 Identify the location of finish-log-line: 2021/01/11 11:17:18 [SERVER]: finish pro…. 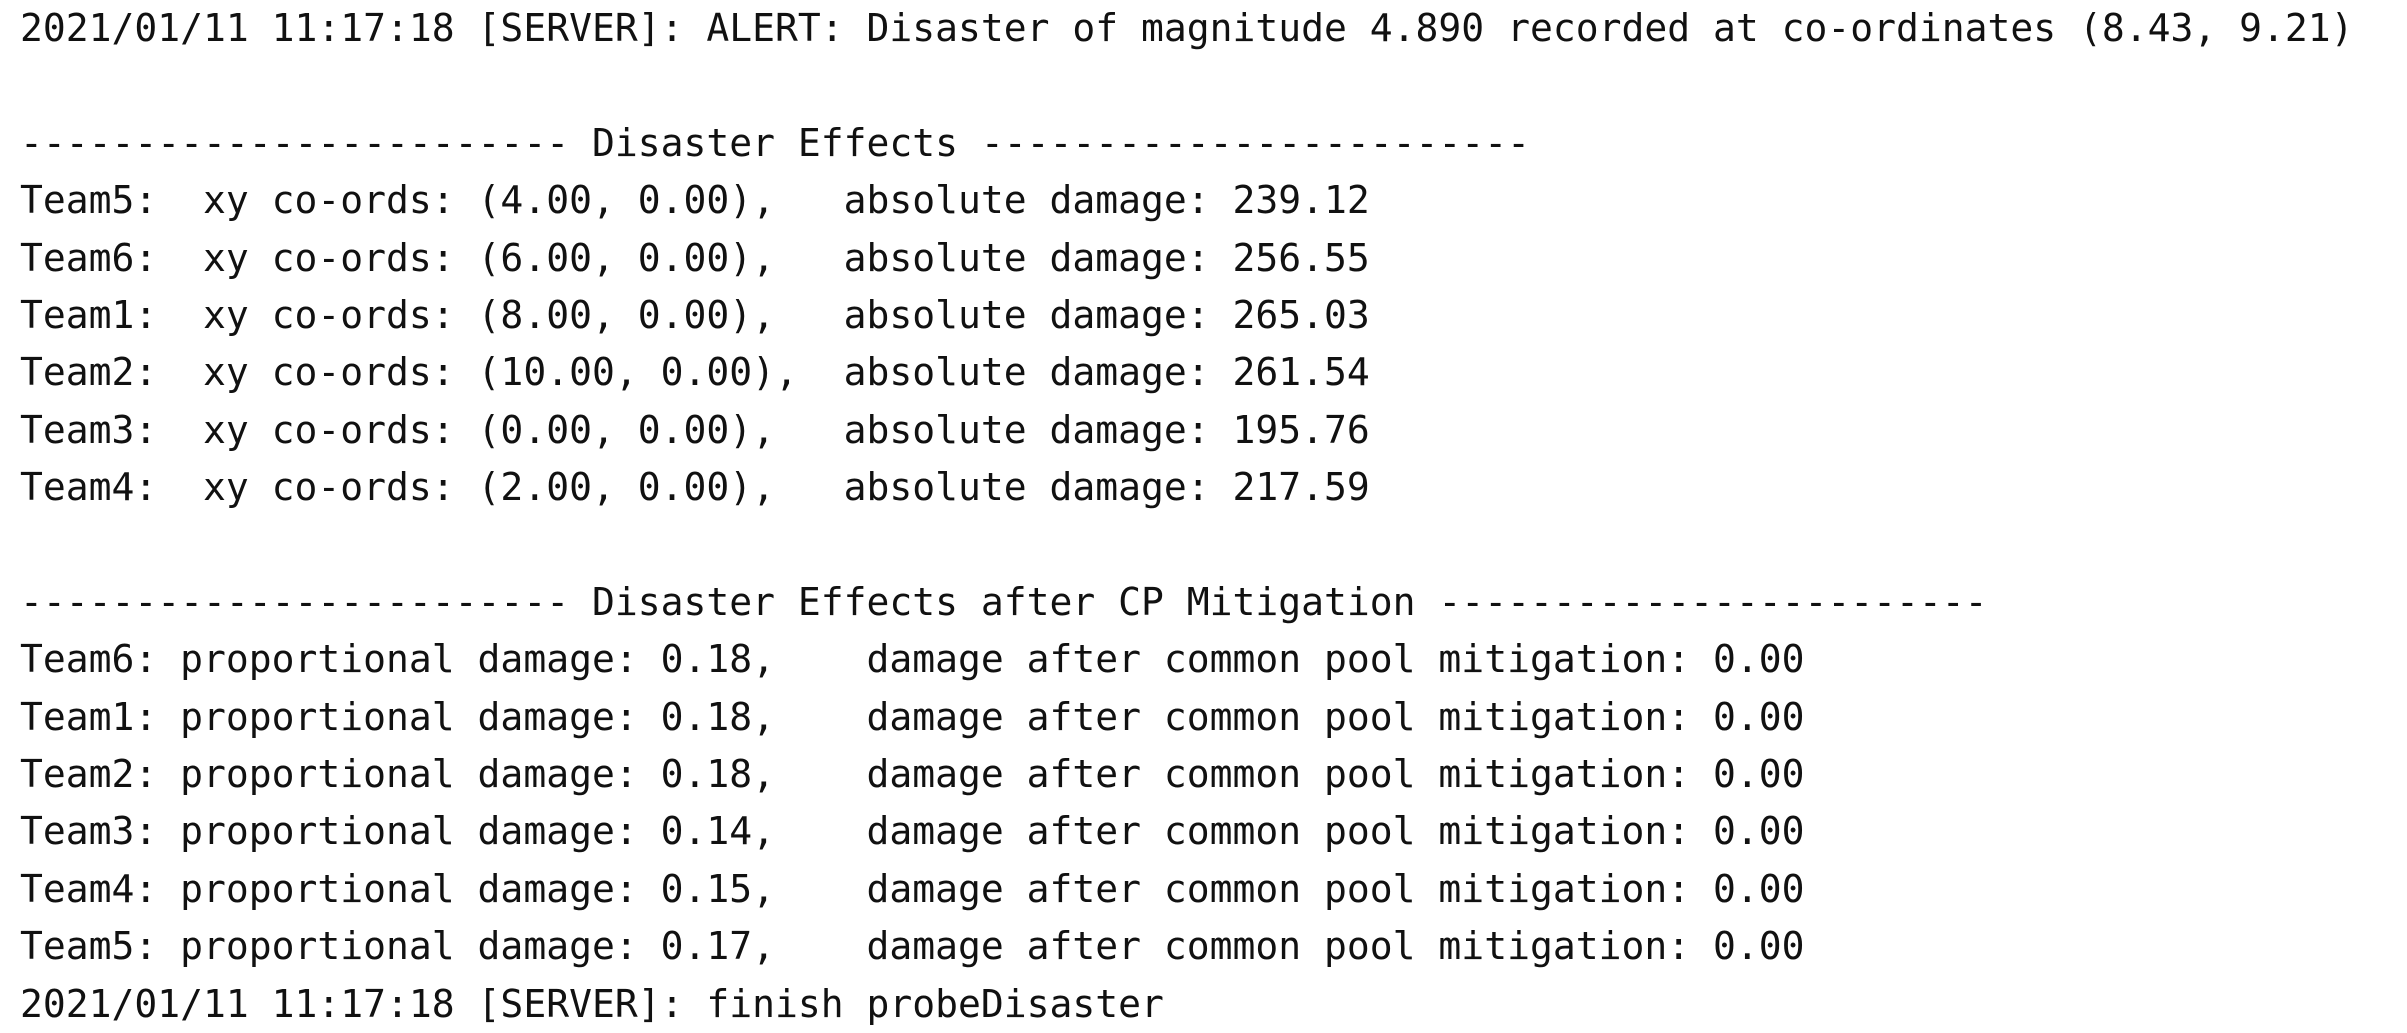
(592, 1003).